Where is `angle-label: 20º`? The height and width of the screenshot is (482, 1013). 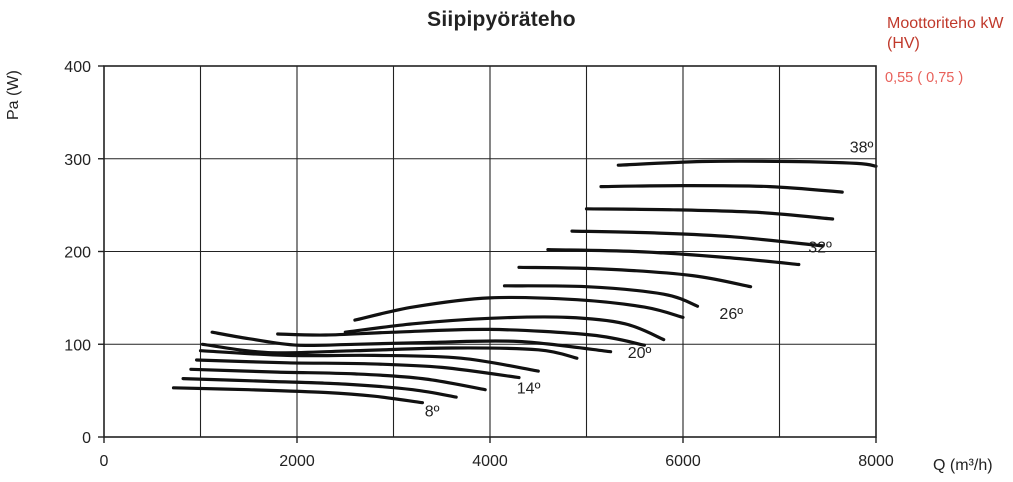
angle-label: 20º is located at coordinates (640, 353).